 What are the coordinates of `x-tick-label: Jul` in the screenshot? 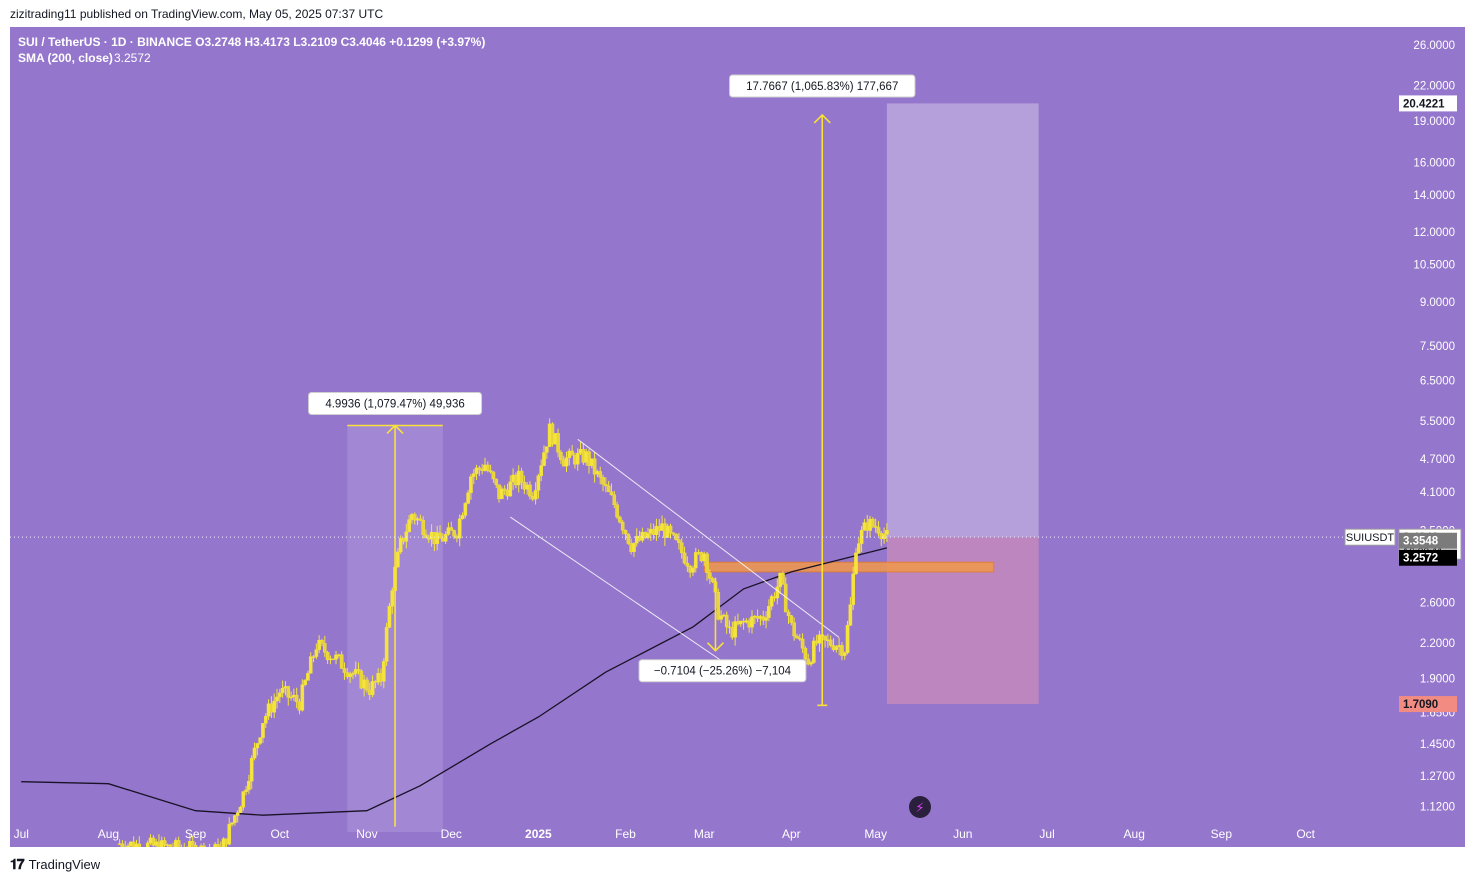 It's located at (21, 834).